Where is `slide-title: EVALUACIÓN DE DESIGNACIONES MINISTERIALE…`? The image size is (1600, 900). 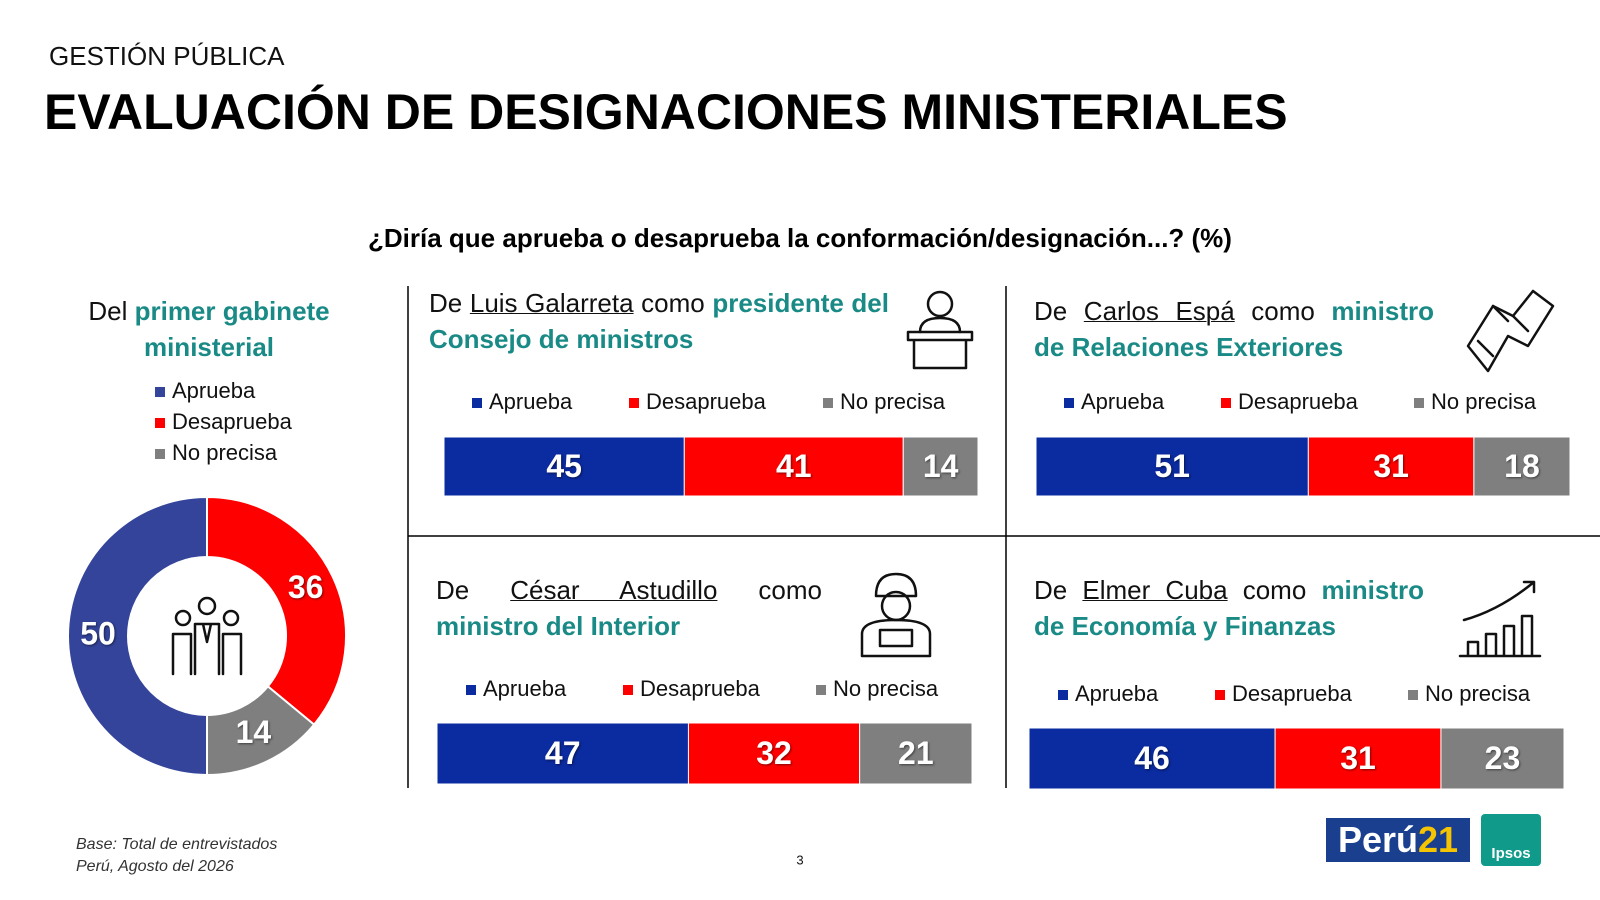
slide-title: EVALUACIÓN DE DESIGNACIONES MINISTERIALE… is located at coordinates (666, 112).